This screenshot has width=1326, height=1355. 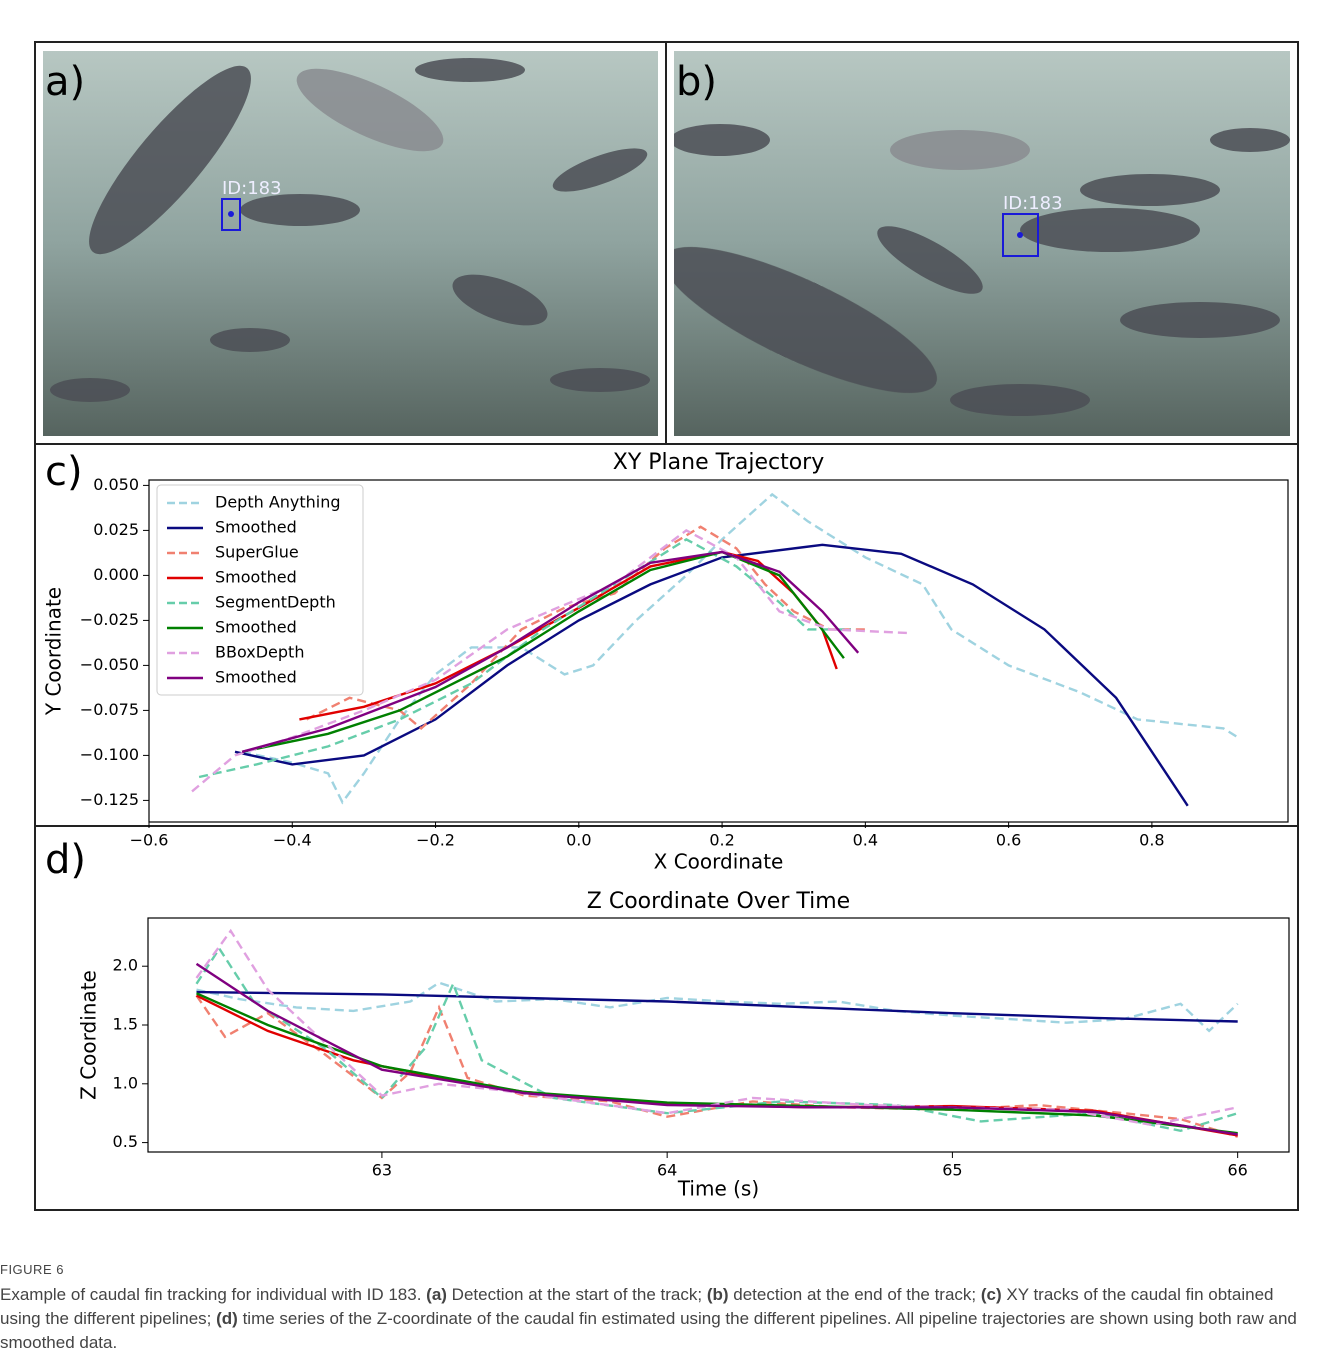 I want to click on legend-label: SegmentDepth, so click(x=275, y=602).